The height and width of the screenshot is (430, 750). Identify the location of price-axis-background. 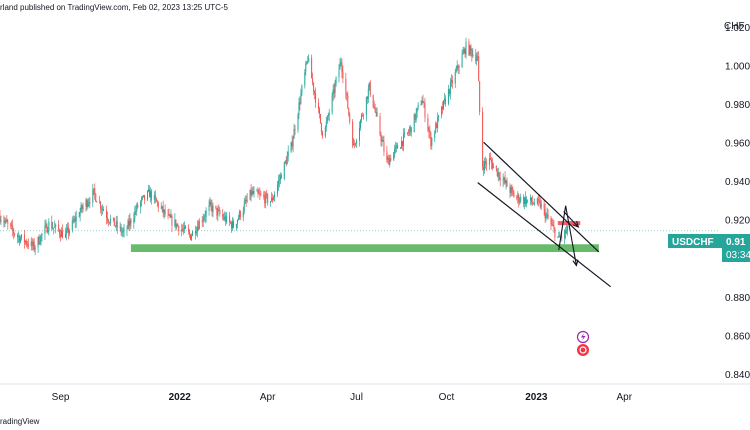
(735, 199).